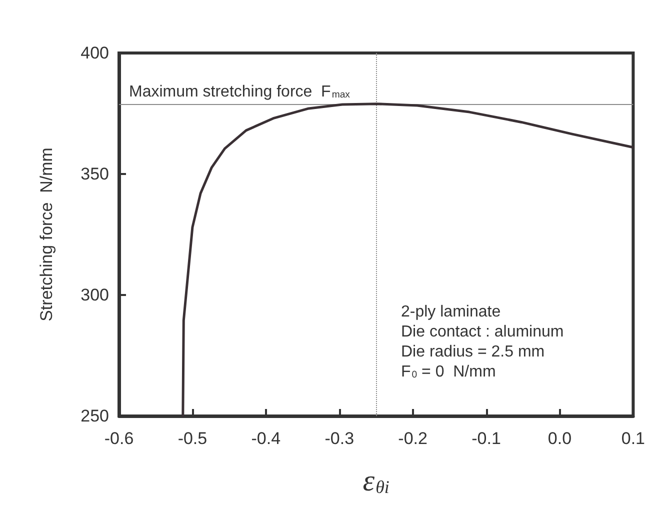 The height and width of the screenshot is (509, 656). I want to click on y-tick-label: 400, so click(94, 53).